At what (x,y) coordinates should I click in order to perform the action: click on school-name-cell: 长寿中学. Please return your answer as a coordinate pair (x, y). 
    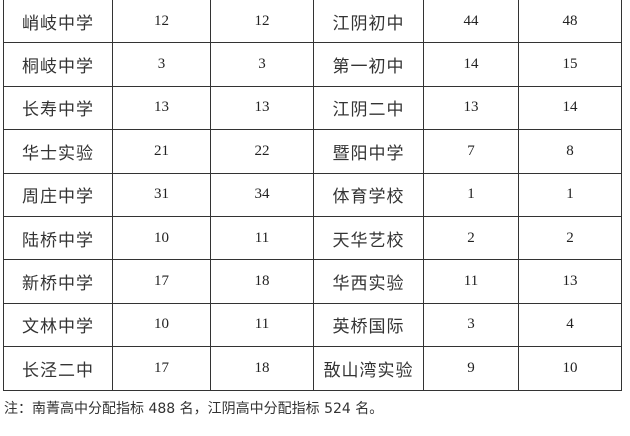
    Looking at the image, I should click on (58, 108).